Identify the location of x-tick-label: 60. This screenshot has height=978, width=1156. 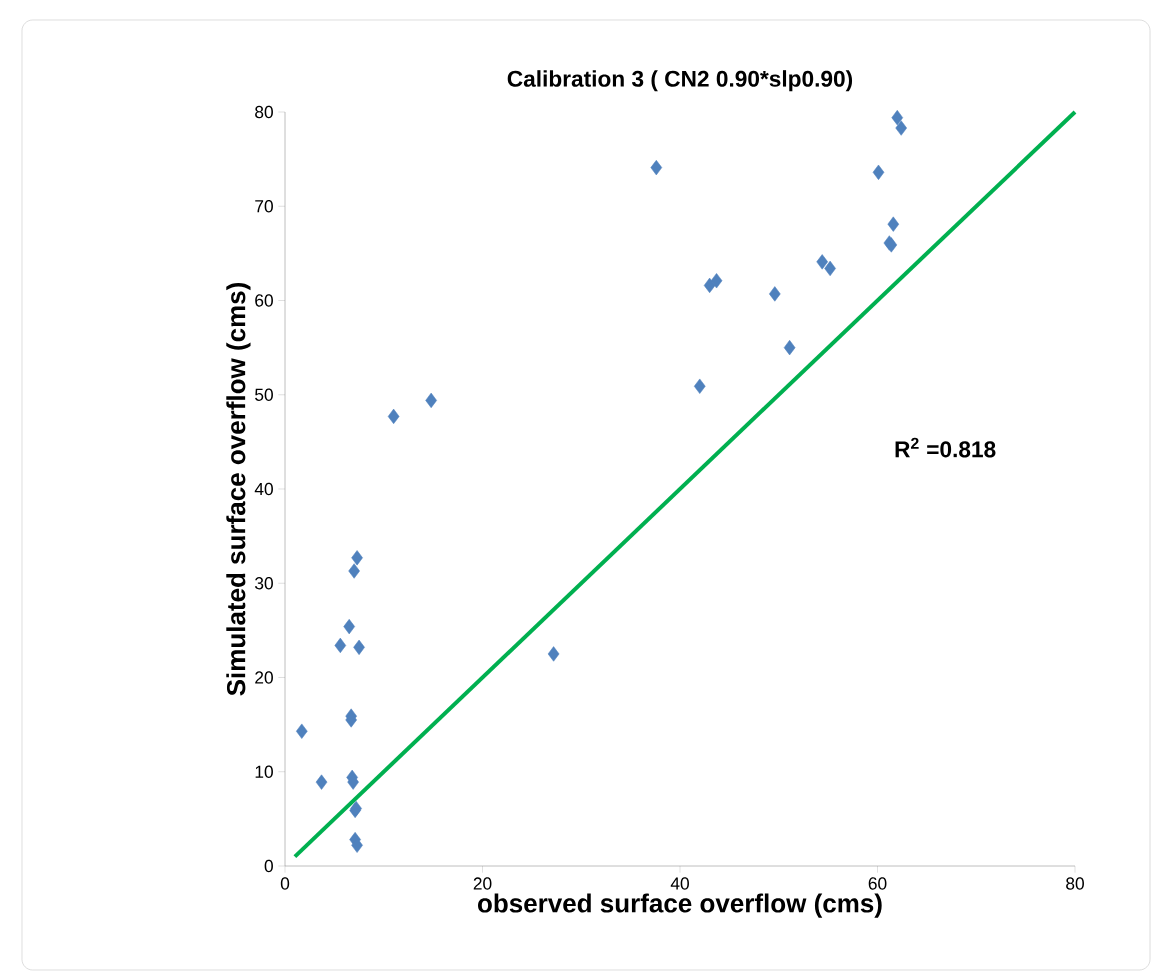
(877, 883).